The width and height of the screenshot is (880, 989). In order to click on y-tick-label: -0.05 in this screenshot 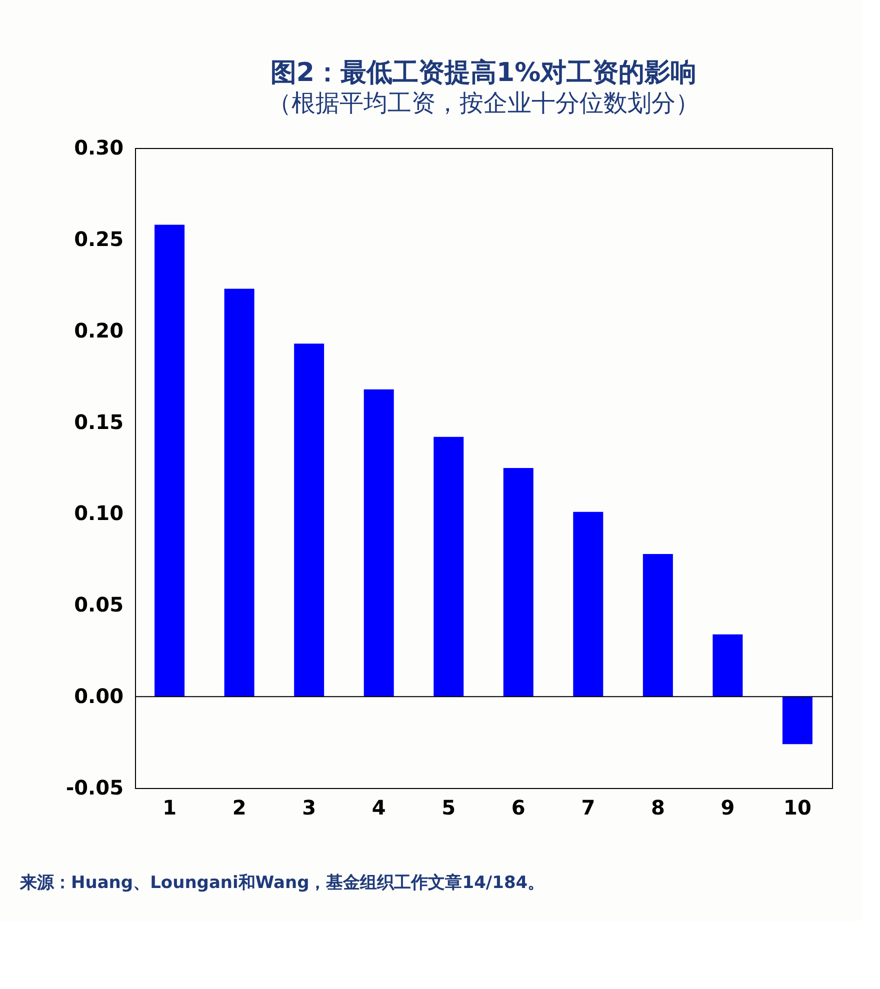, I will do `click(95, 788)`.